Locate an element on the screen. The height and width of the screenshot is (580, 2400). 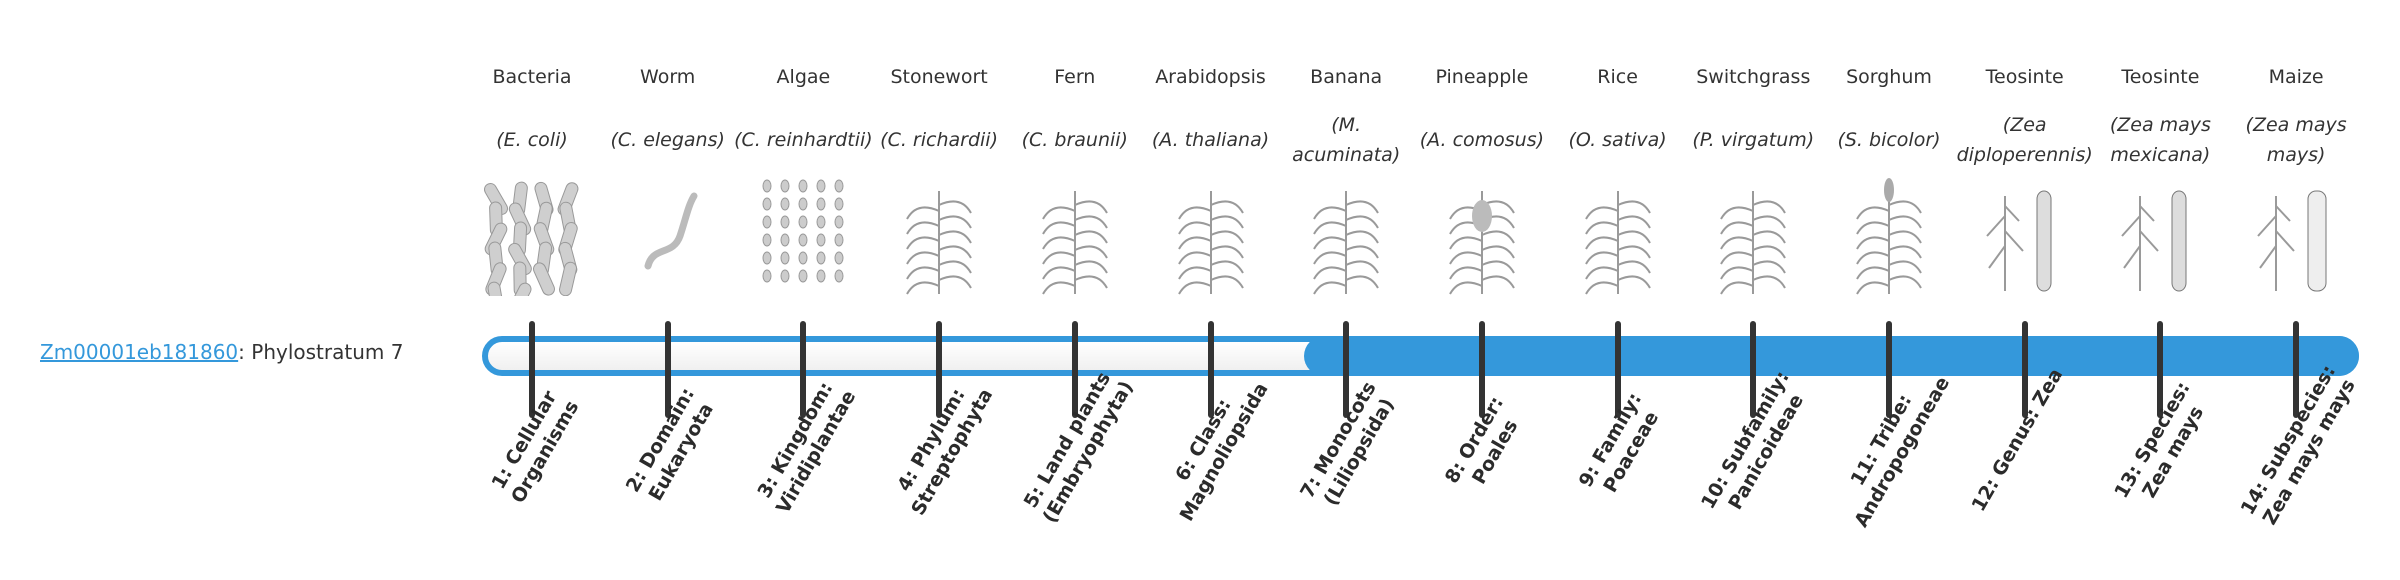
gene-id-link: Zm00001eb181860 is located at coordinates (139, 352).